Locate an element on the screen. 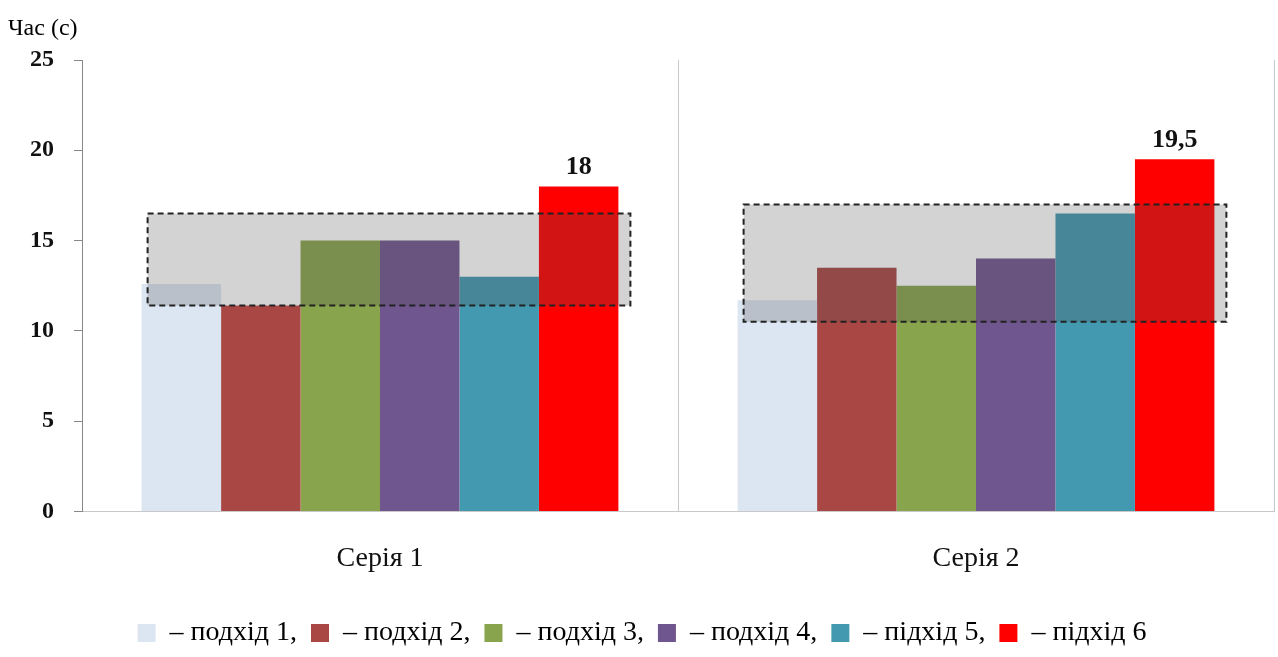 The width and height of the screenshot is (1278, 657). y-tick-label: 15 is located at coordinates (42, 238).